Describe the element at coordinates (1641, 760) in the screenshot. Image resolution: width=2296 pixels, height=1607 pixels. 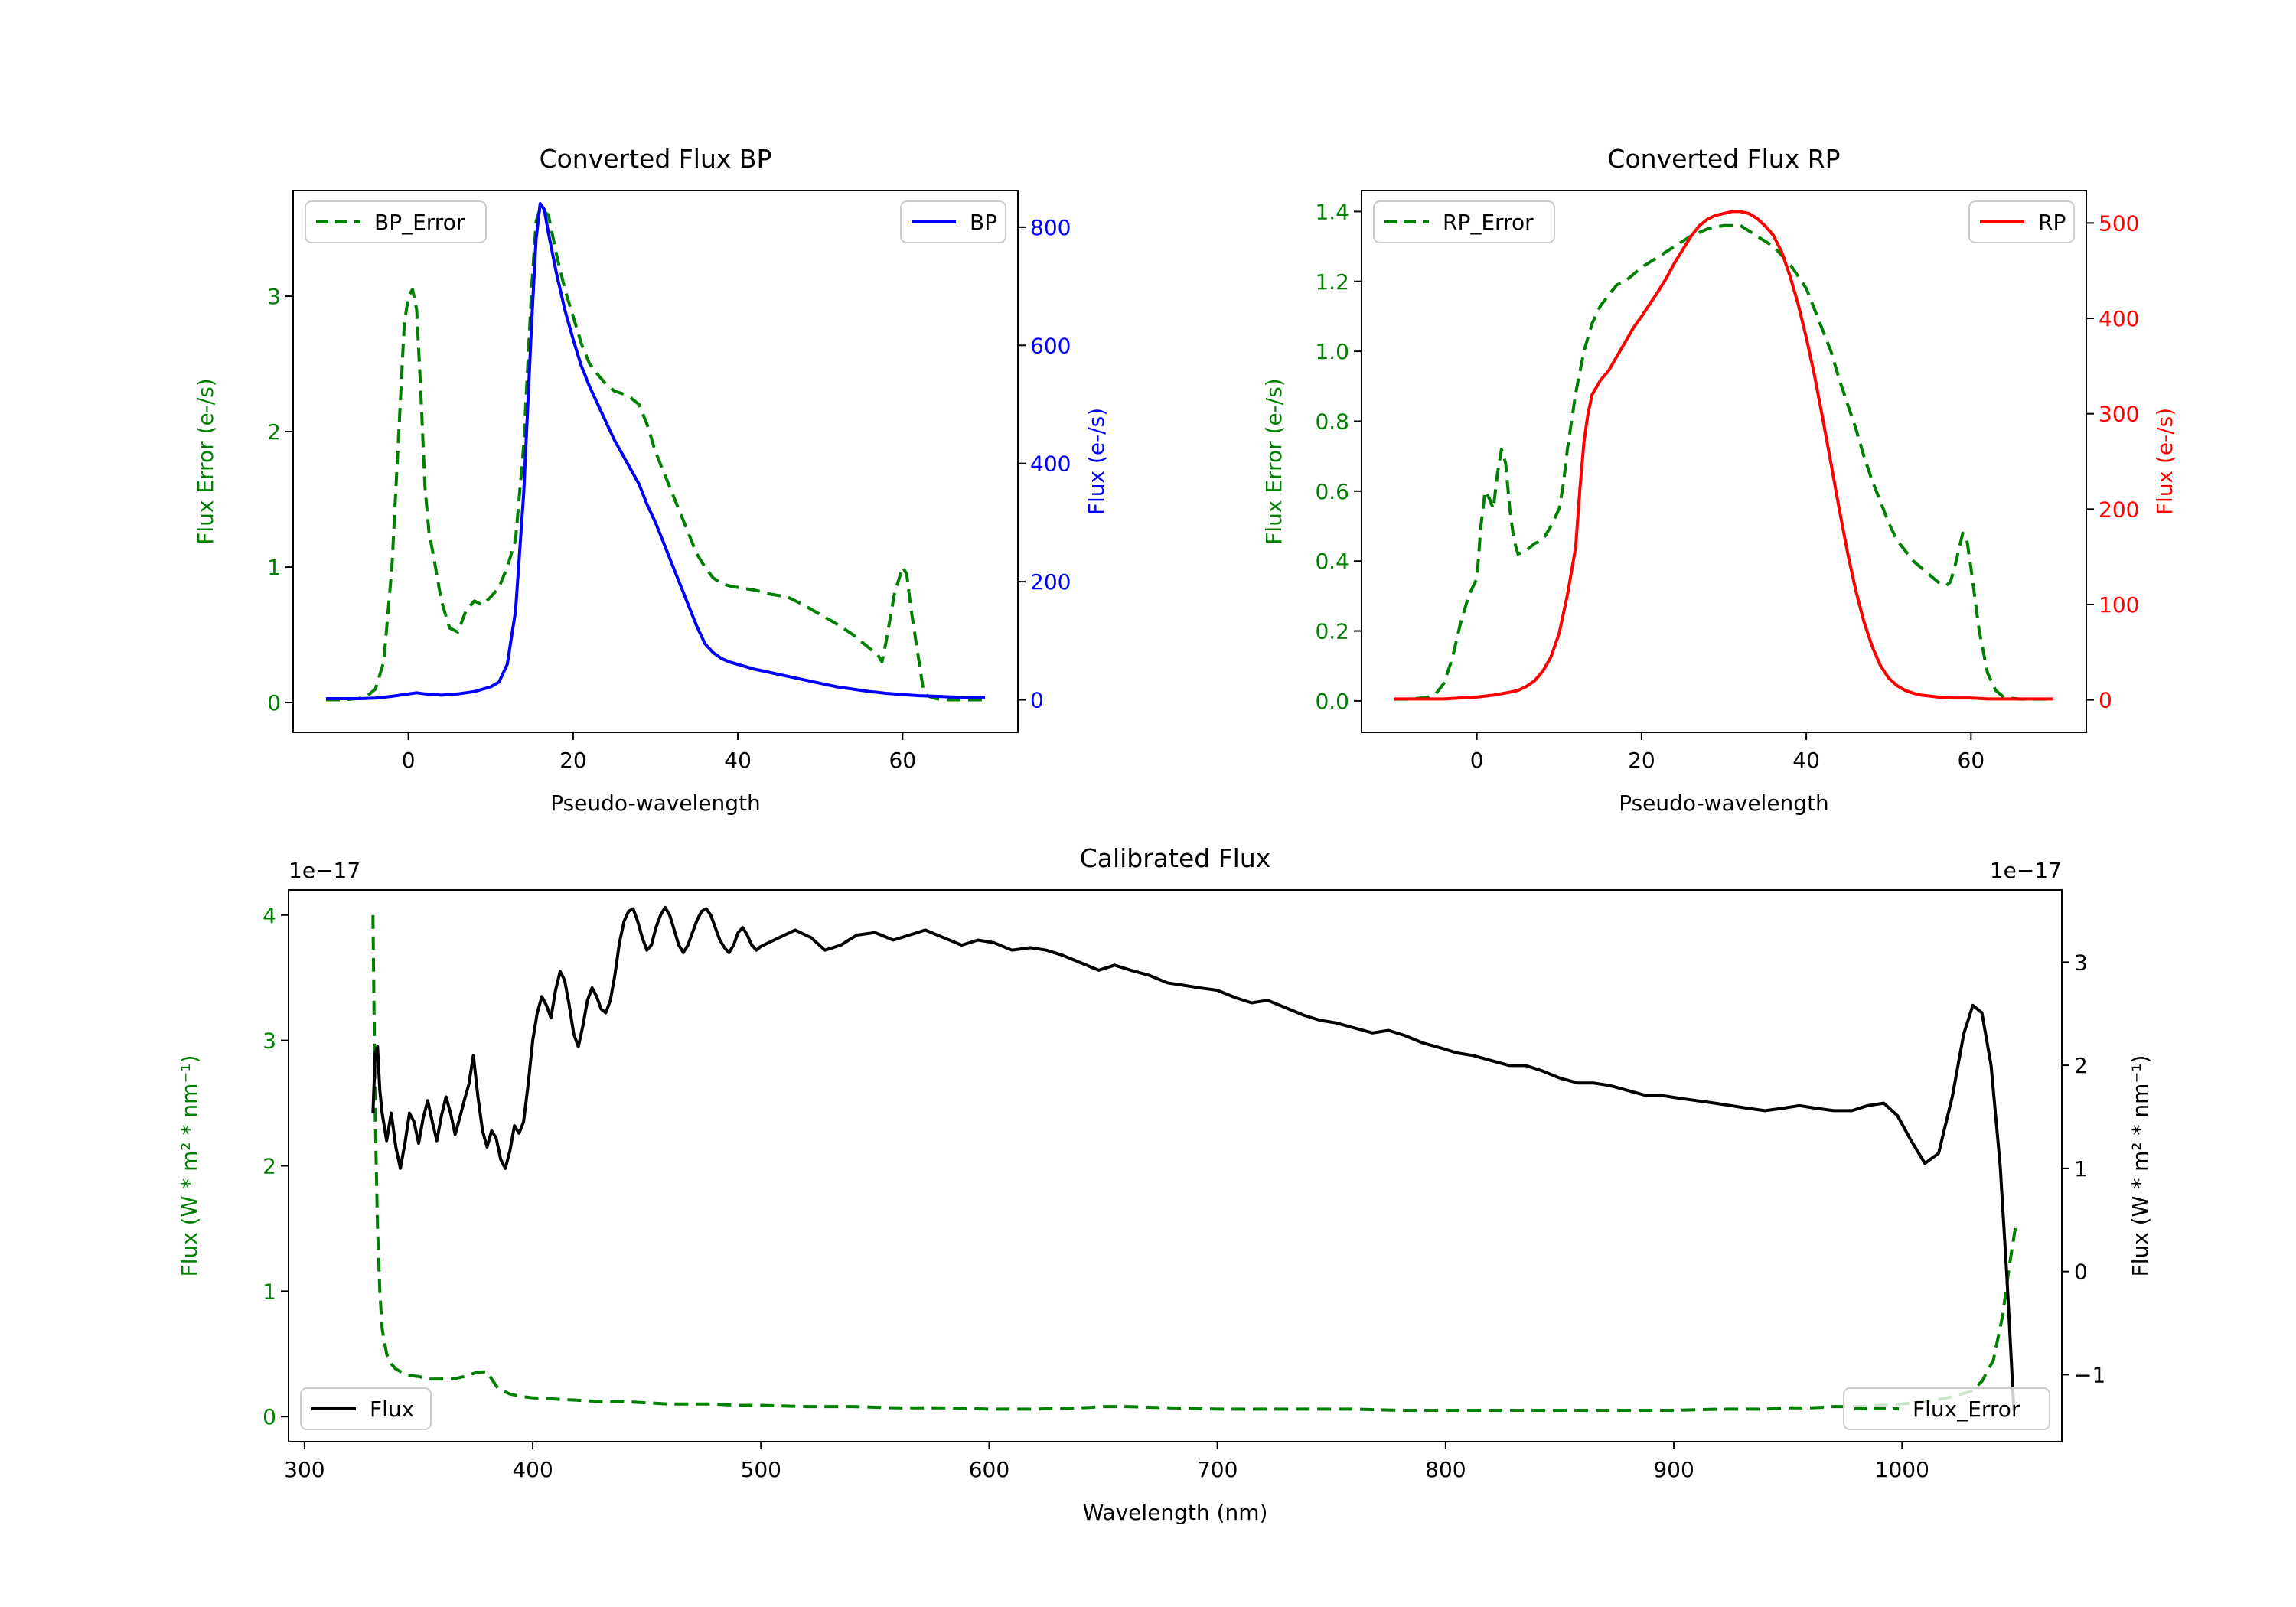
I see `x-tick-label: 20` at that location.